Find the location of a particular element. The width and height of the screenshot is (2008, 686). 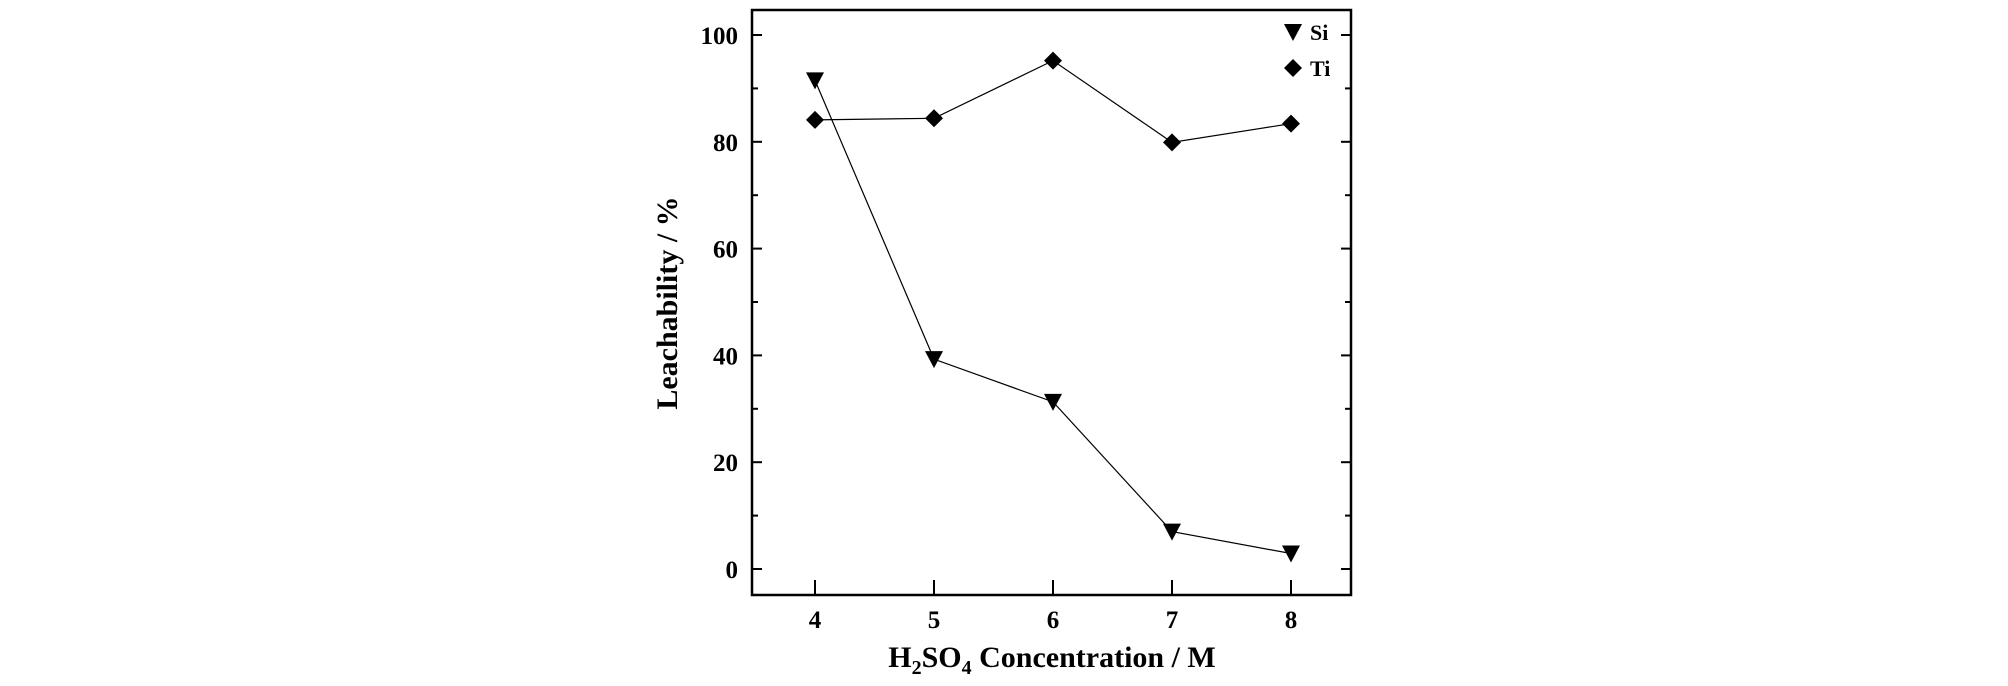

y-tick-label: 80 is located at coordinates (725, 143).